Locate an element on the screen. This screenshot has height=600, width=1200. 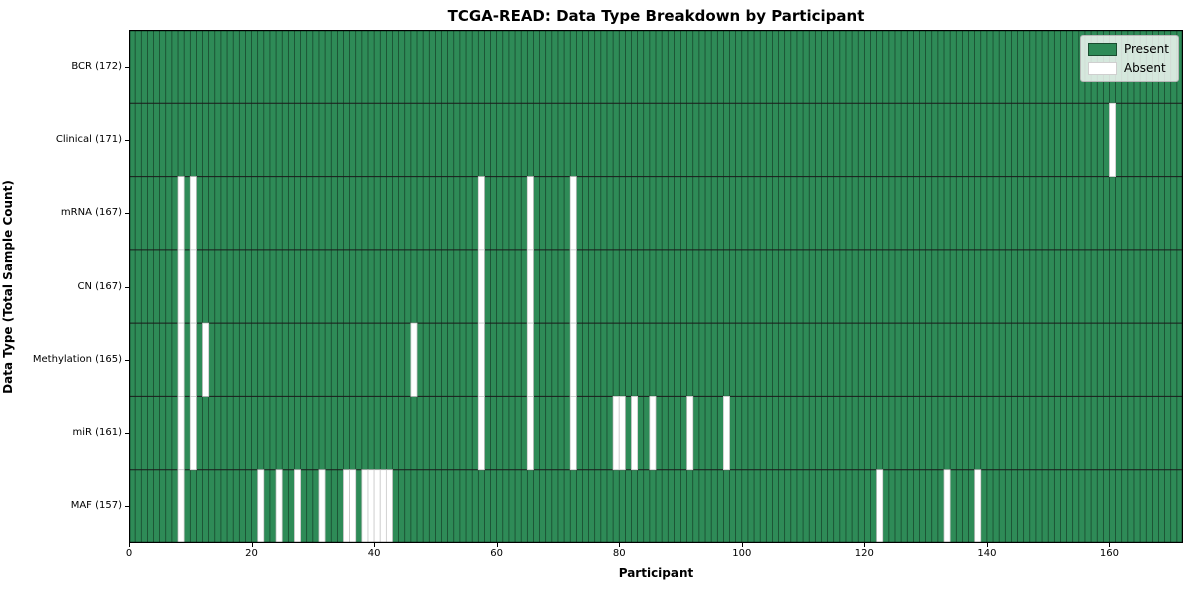
legend-entry-present: Present is located at coordinates (1128, 49).